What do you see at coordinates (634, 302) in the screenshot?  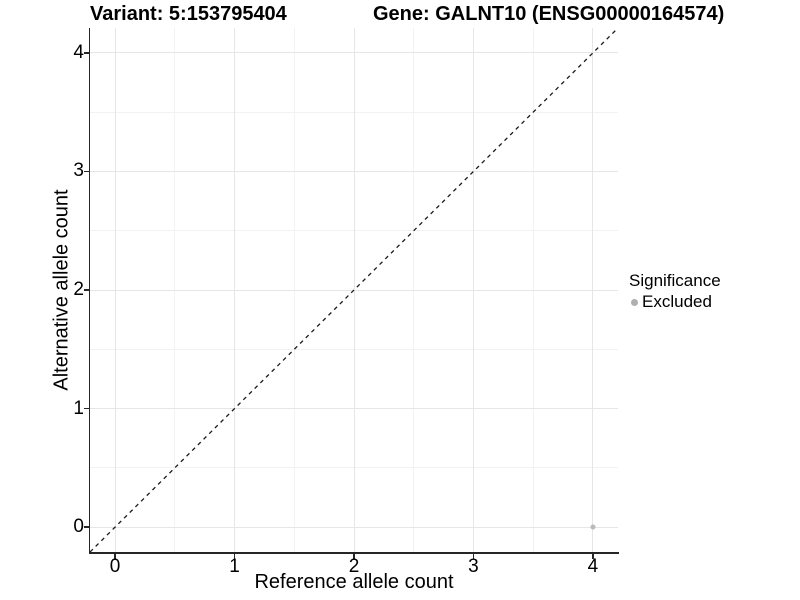 I see `excluded-point-icon` at bounding box center [634, 302].